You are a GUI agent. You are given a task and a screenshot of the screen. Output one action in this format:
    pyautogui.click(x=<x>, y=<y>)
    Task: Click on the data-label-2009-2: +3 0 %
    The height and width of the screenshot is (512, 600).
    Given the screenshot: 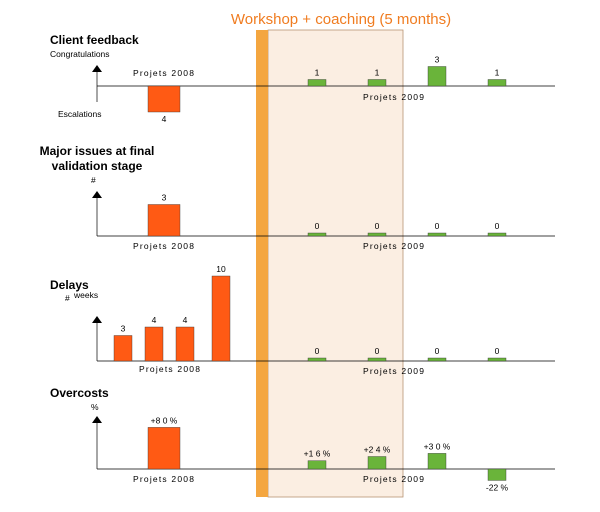 What is the action you would take?
    pyautogui.click(x=437, y=446)
    